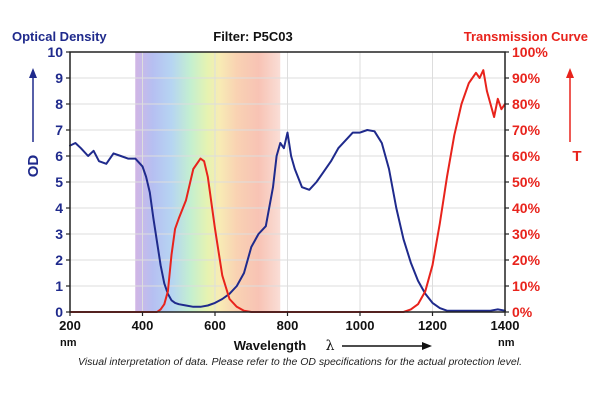 This screenshot has width=600, height=400. I want to click on y-right-tick-label: 10%, so click(526, 286).